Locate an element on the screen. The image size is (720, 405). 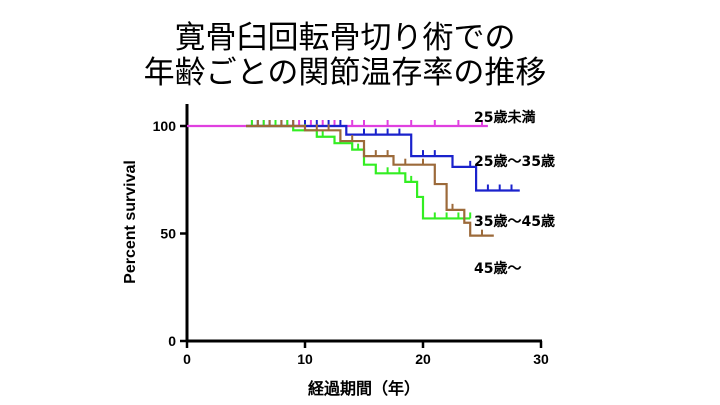
title-line-2: 年齢ごとの関節温存率の推移 is located at coordinates (345, 73).